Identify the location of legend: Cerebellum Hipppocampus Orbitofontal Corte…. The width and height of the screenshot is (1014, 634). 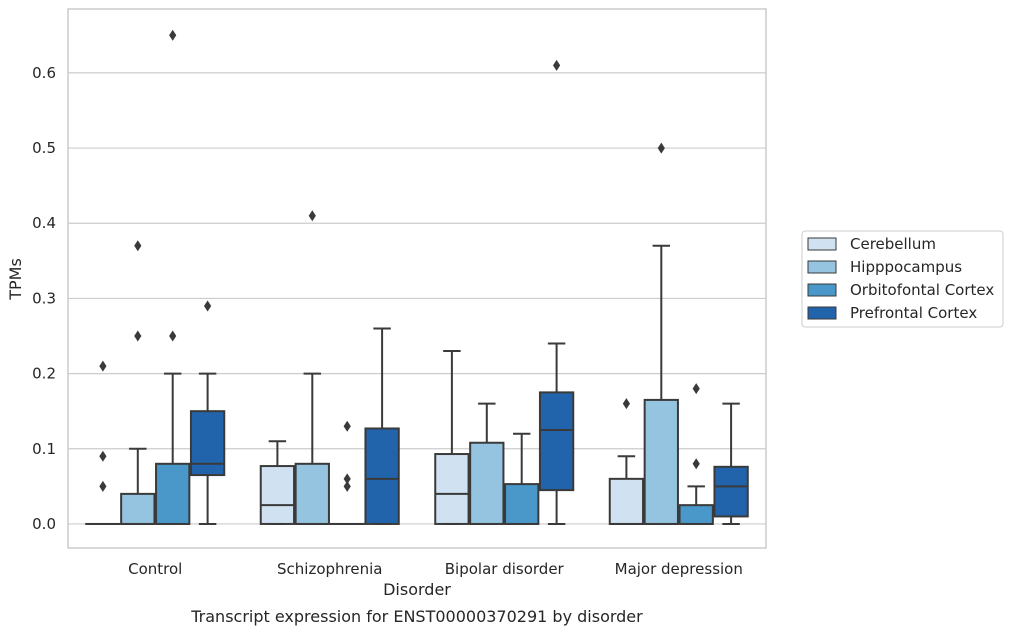
(902, 279).